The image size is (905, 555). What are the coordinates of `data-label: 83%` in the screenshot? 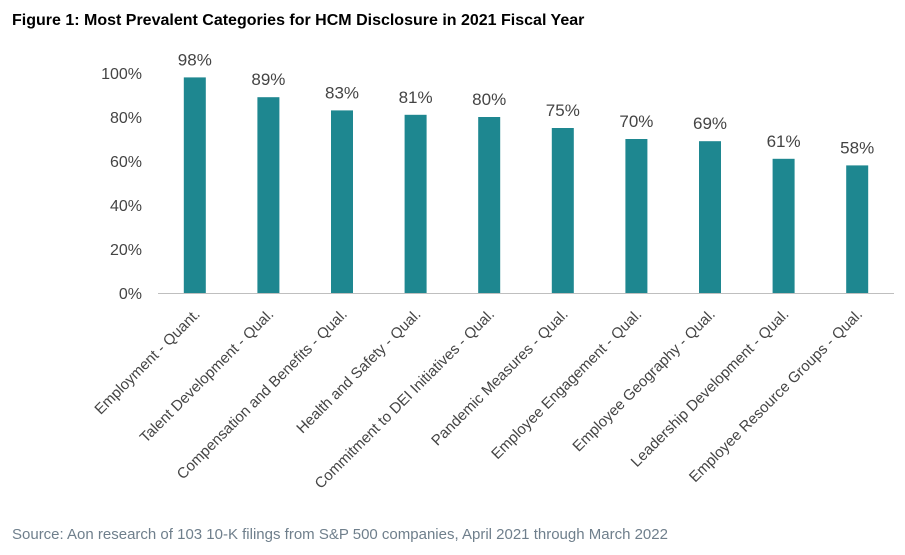 It's located at (342, 92).